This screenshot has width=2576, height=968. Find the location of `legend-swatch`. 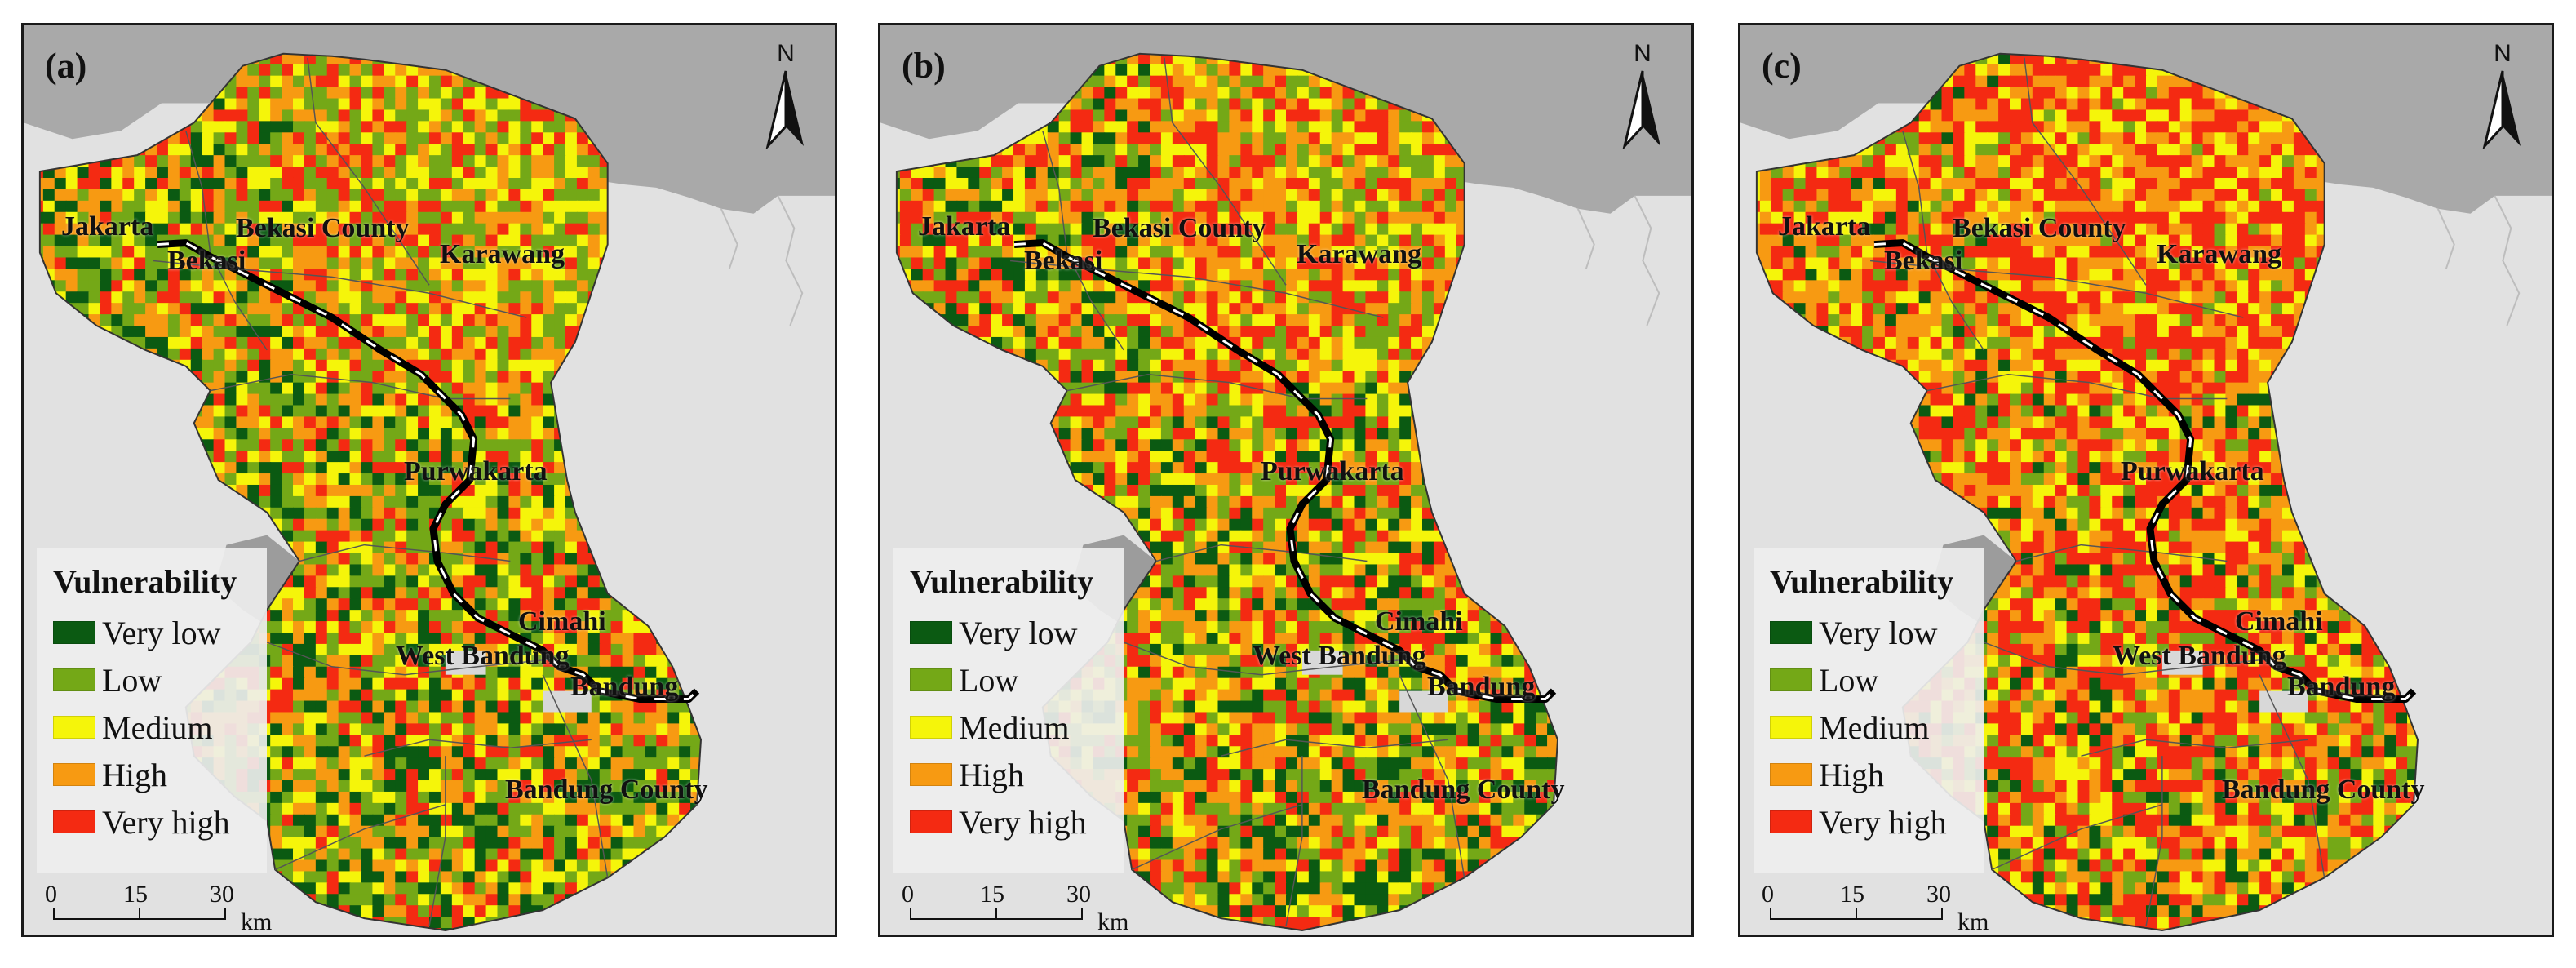

legend-swatch is located at coordinates (74, 821).